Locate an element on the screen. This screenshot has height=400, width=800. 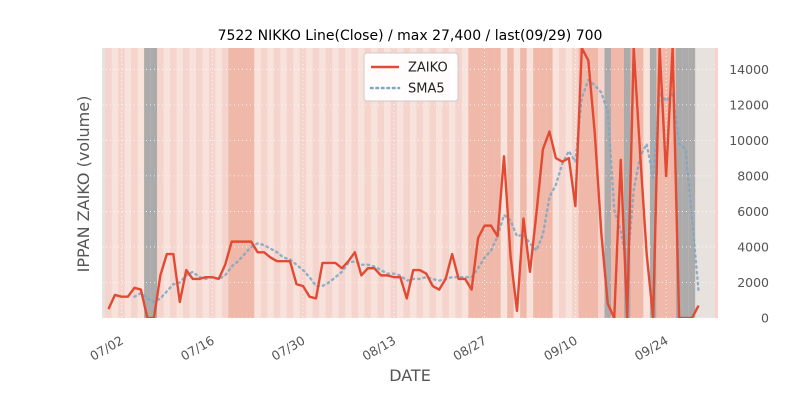
y-tick-label: 10000 is located at coordinates (749, 140).